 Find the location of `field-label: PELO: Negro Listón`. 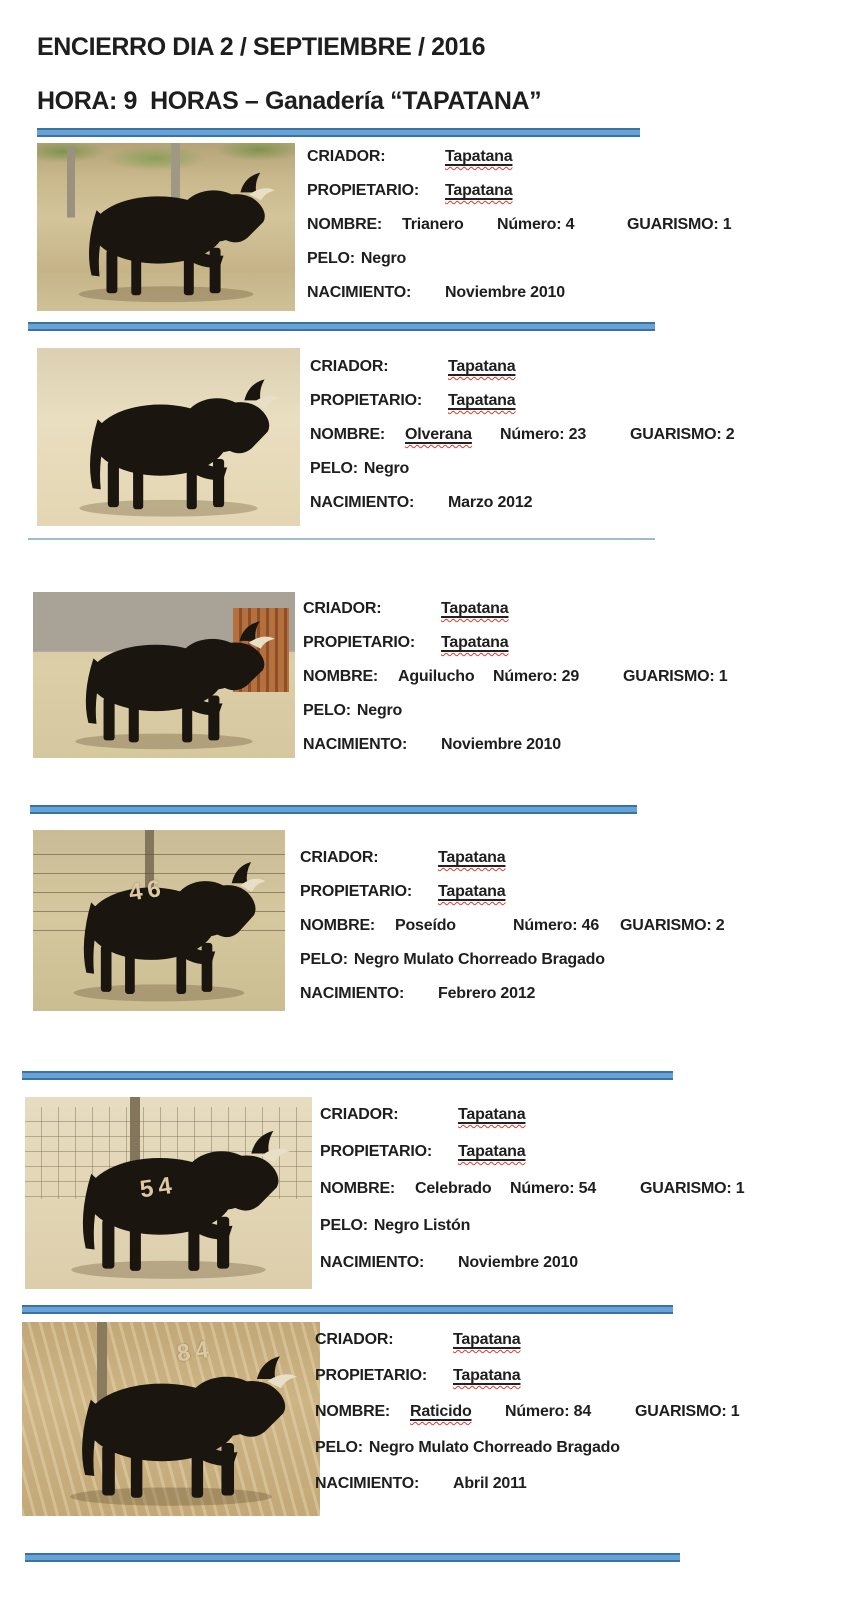

field-label: PELO: Negro Listón is located at coordinates (395, 1225).